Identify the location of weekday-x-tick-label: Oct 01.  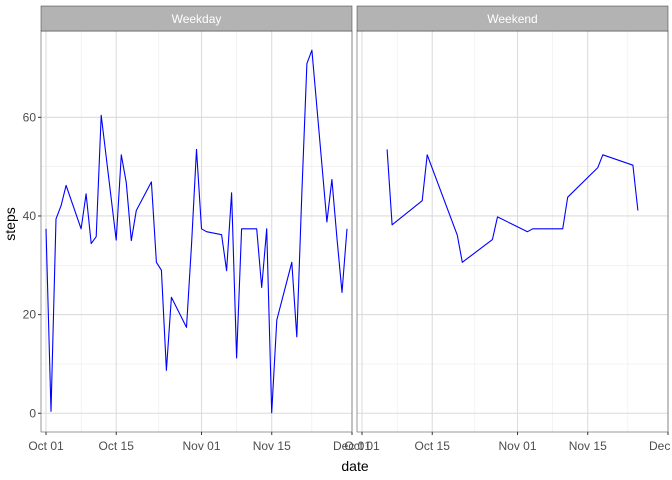
(46, 446).